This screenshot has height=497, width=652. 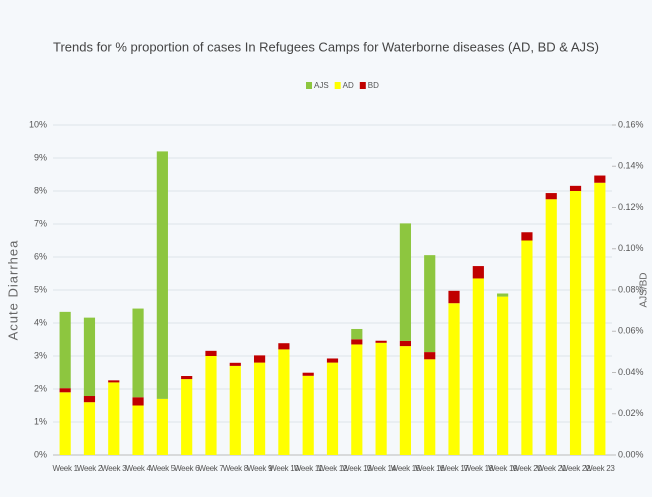 What do you see at coordinates (527, 468) in the screenshot?
I see `x-tick-label: Week 20` at bounding box center [527, 468].